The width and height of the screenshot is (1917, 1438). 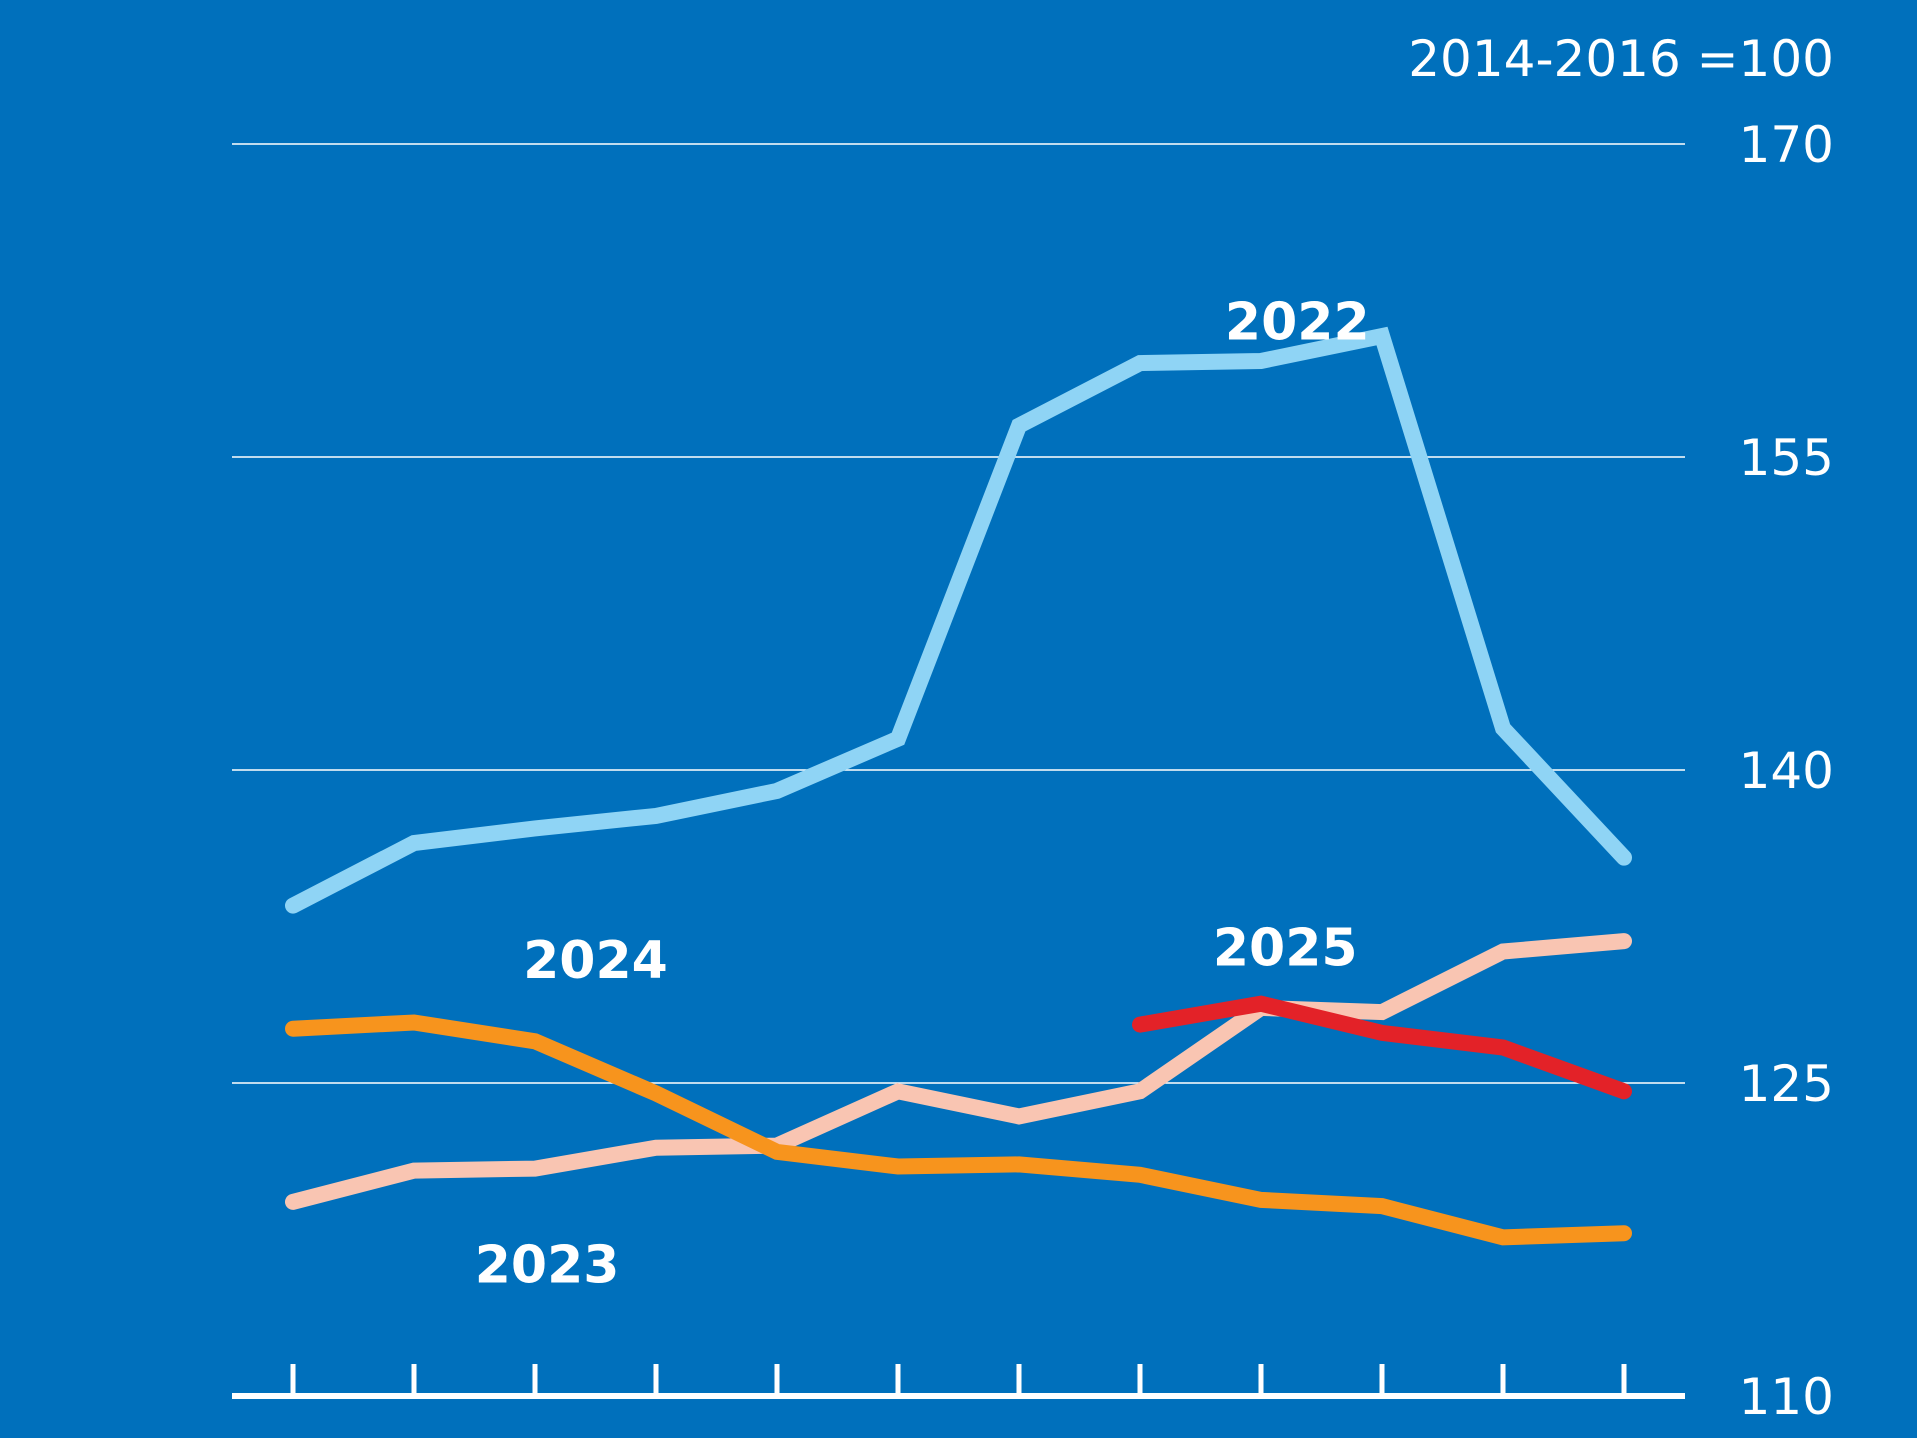 I want to click on series-2023, so click(x=958, y=1071).